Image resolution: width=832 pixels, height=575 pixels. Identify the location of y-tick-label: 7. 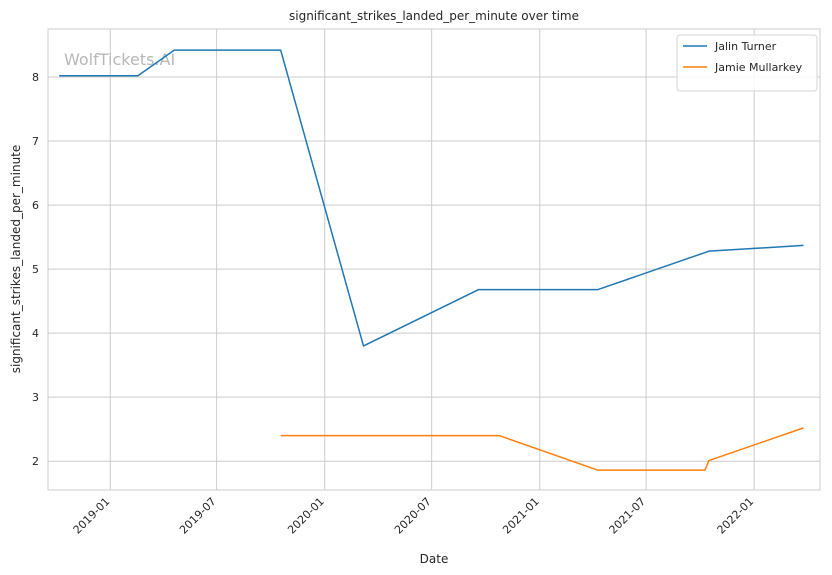
(35, 141).